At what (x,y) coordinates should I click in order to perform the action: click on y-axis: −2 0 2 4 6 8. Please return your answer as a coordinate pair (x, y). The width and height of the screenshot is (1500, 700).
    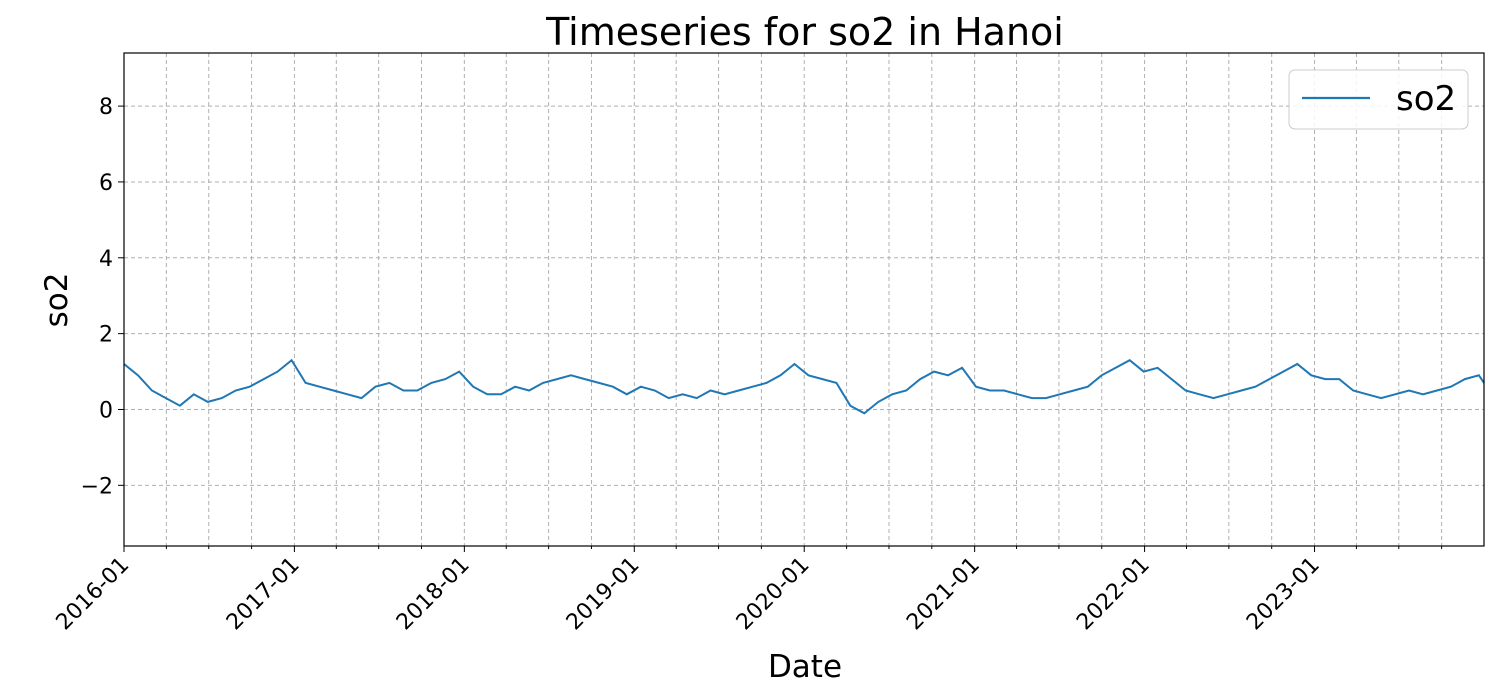
    Looking at the image, I should click on (102, 297).